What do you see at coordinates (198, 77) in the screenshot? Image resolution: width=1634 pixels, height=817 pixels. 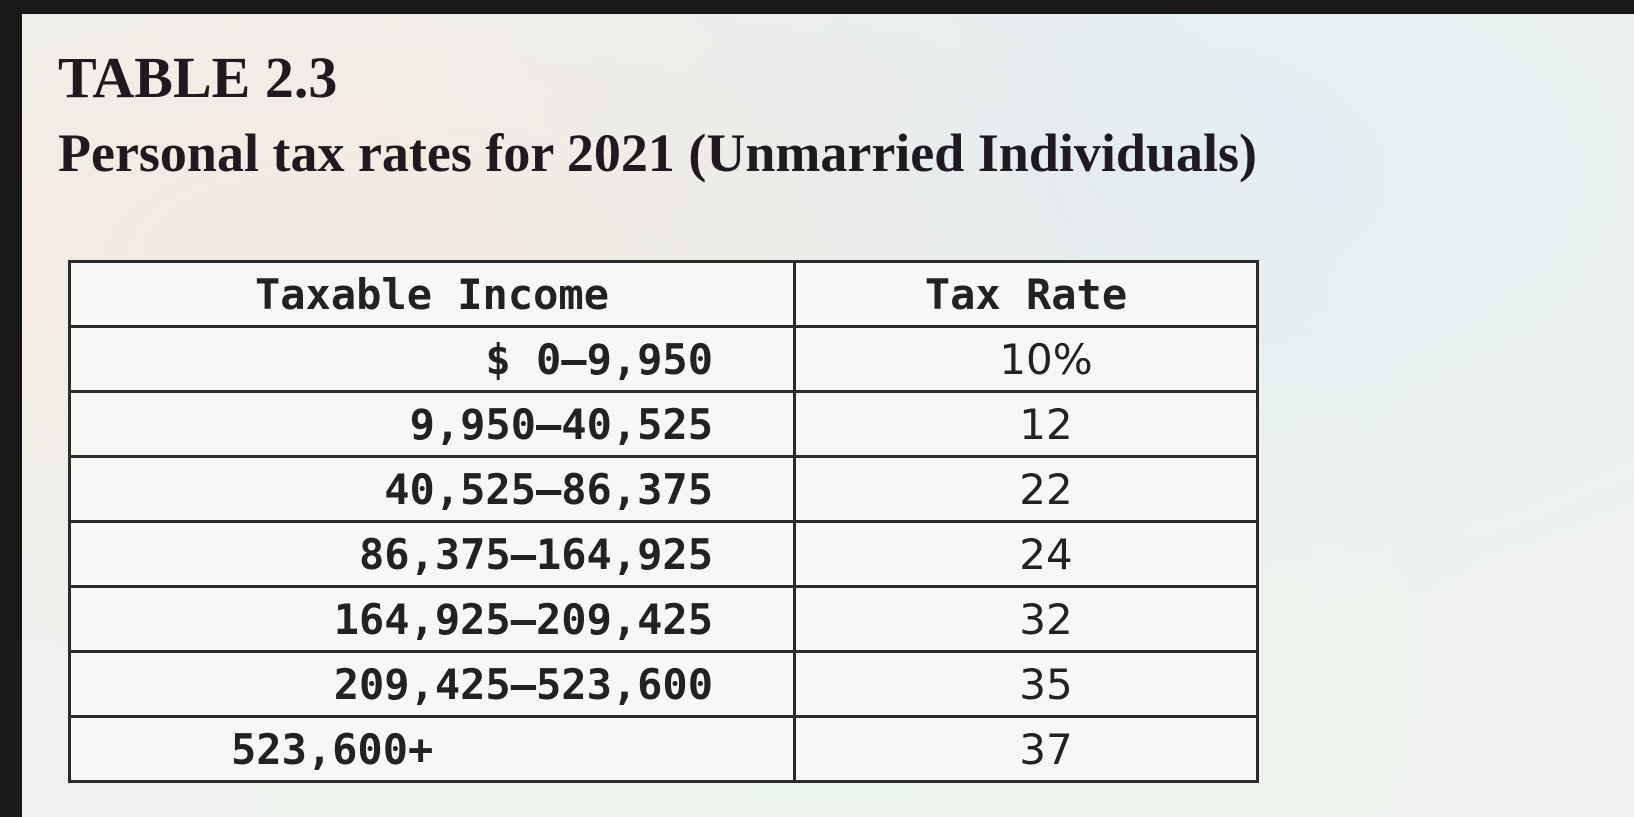 I see `table-number: TABLE 2.3` at bounding box center [198, 77].